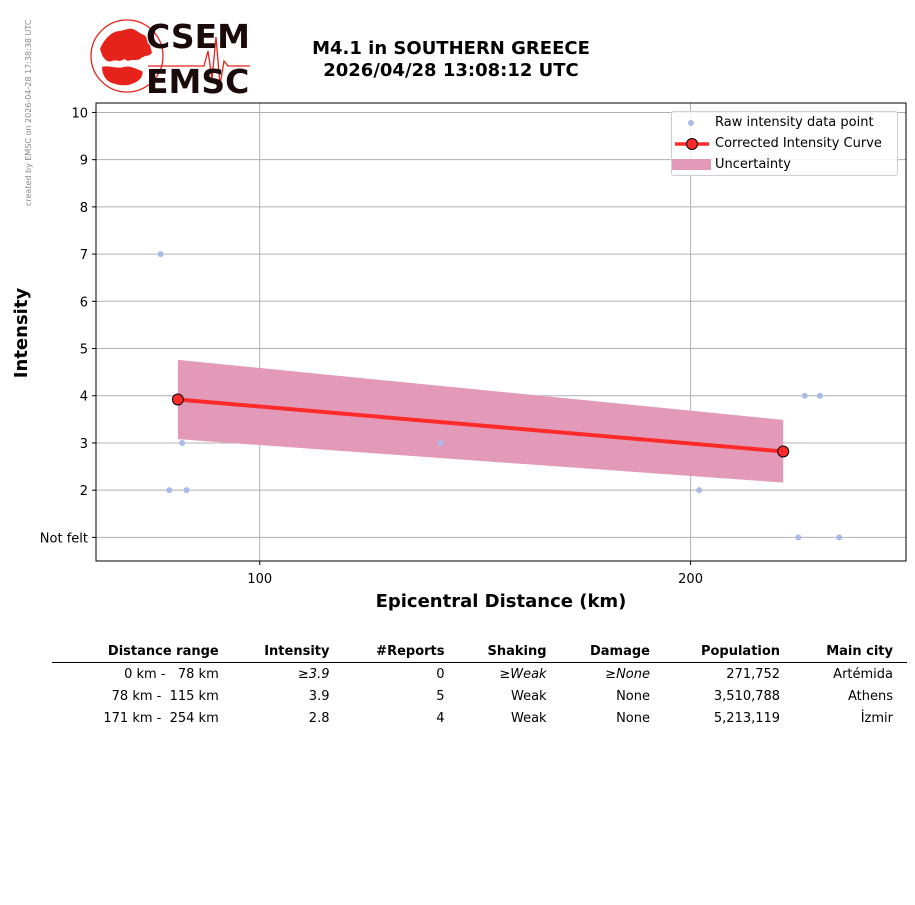  What do you see at coordinates (319, 718) in the screenshot?
I see `table-cell: 2.8` at bounding box center [319, 718].